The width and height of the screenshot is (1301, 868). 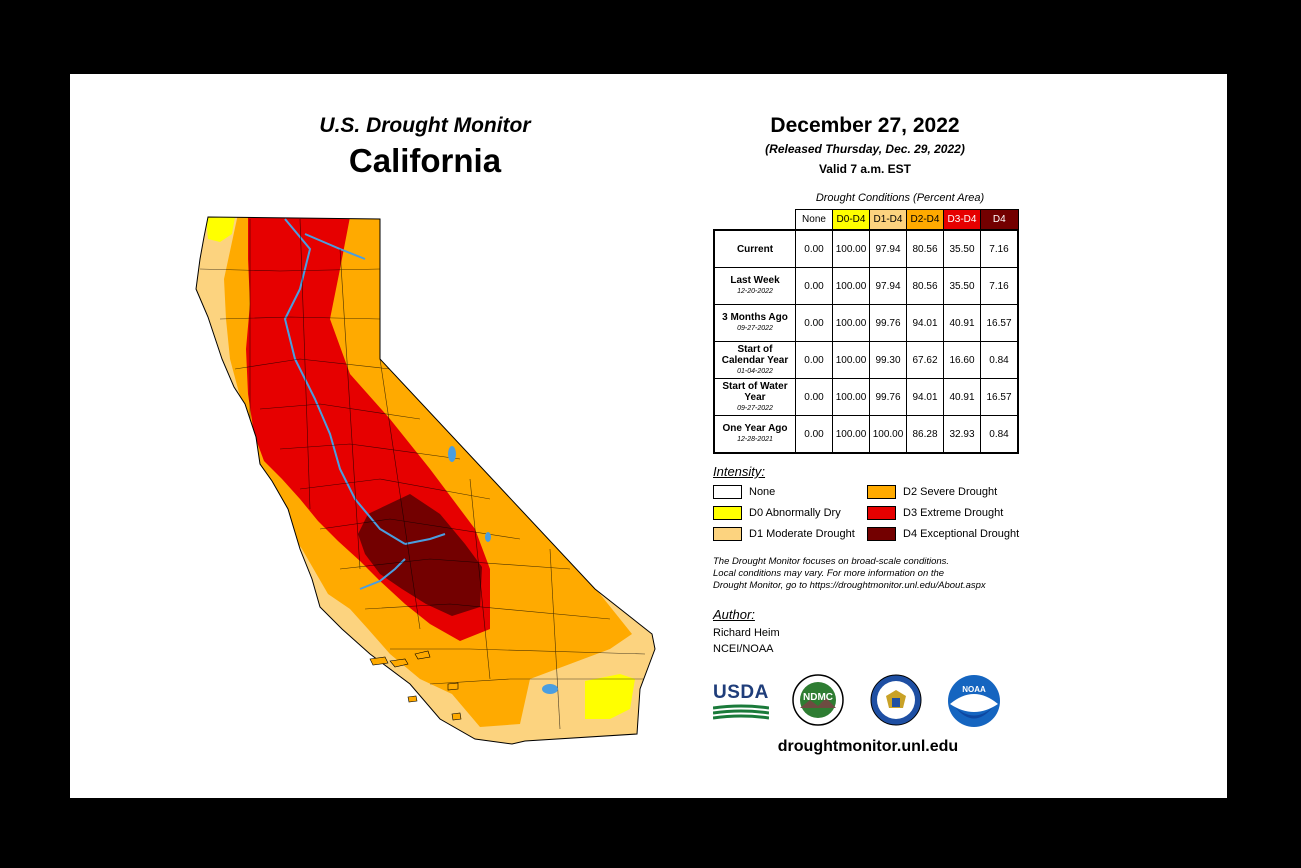 What do you see at coordinates (925, 220) in the screenshot?
I see `col-header-d2-d4: D2-D4` at bounding box center [925, 220].